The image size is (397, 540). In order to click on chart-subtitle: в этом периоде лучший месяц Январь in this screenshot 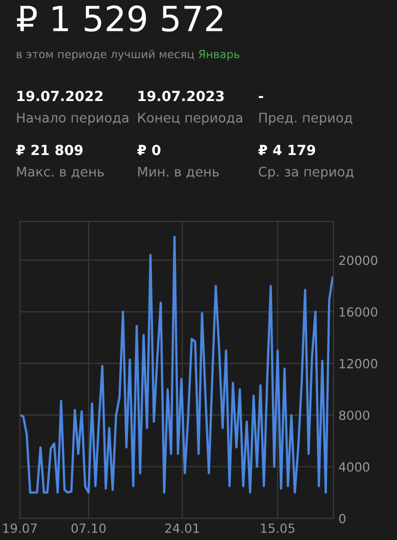, I will do `click(128, 55)`.